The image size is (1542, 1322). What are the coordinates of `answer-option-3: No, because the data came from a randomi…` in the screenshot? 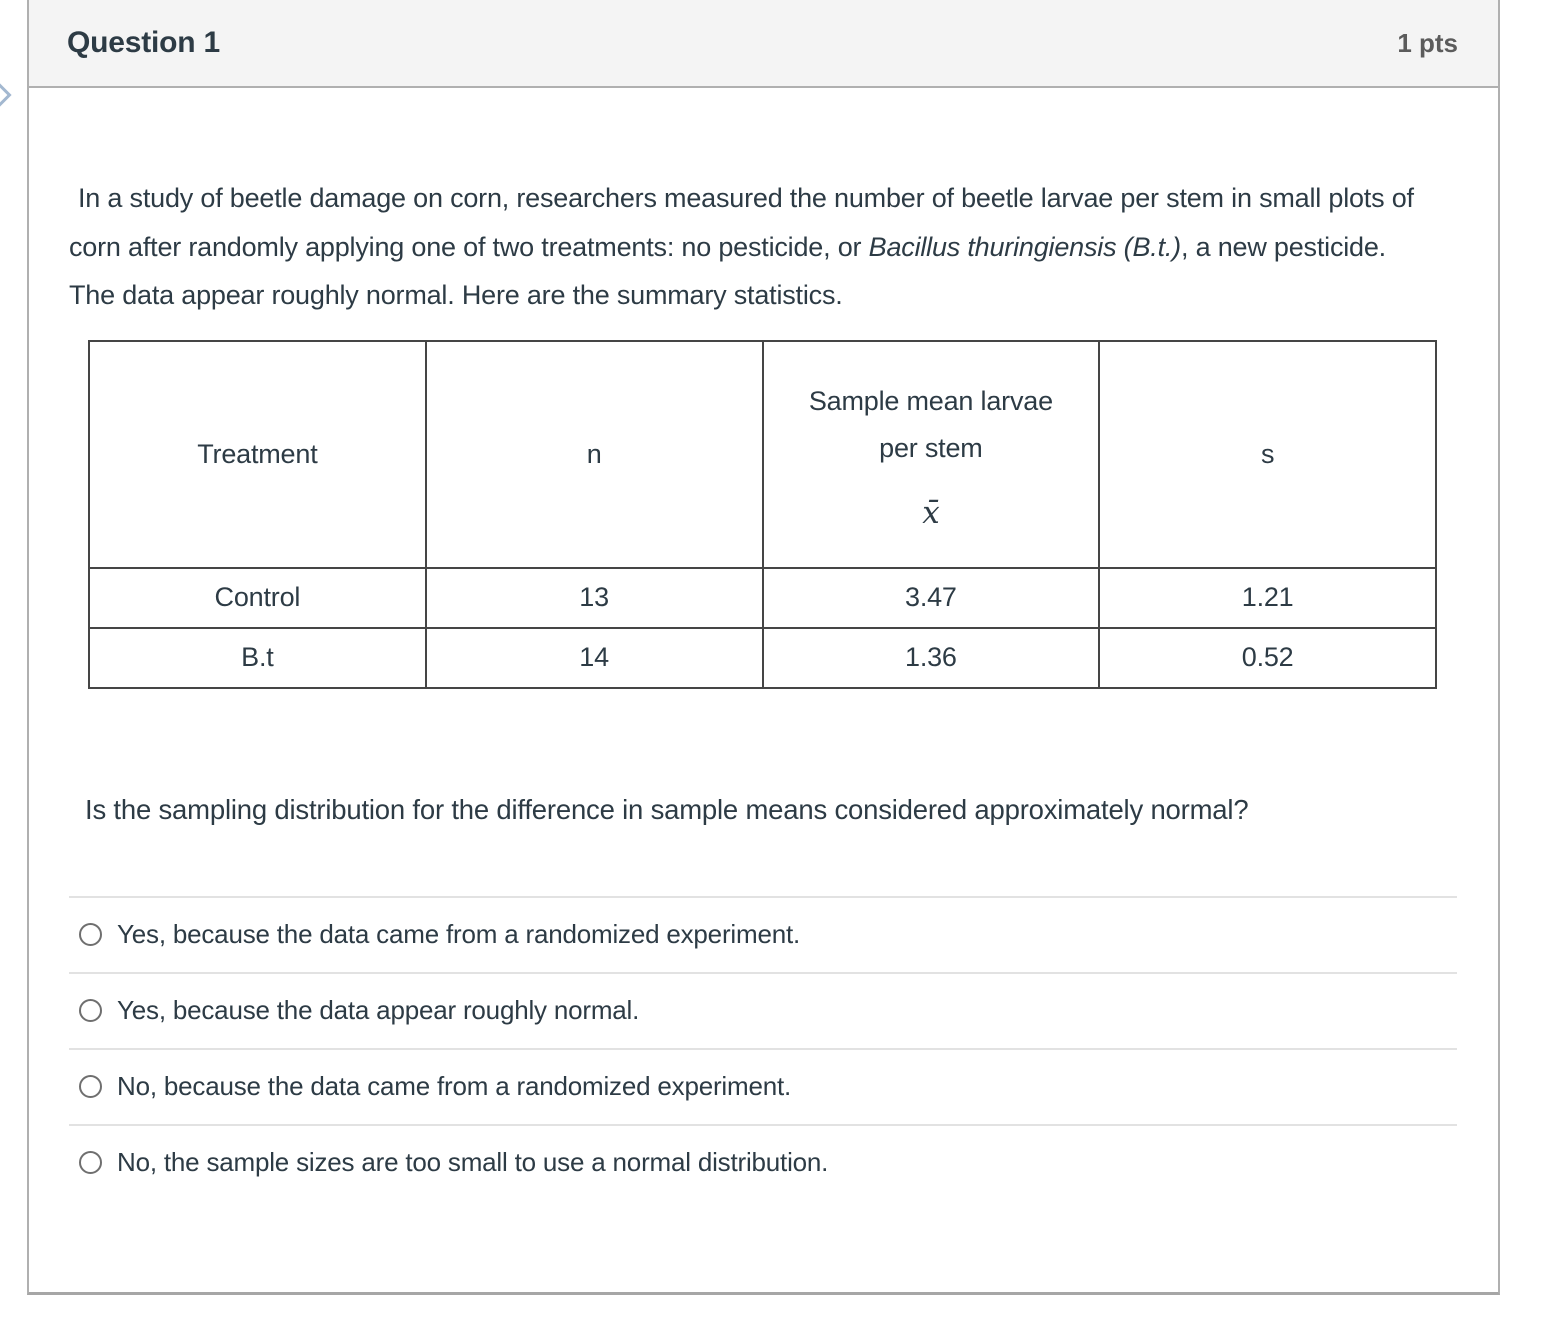 It's located at (763, 1085).